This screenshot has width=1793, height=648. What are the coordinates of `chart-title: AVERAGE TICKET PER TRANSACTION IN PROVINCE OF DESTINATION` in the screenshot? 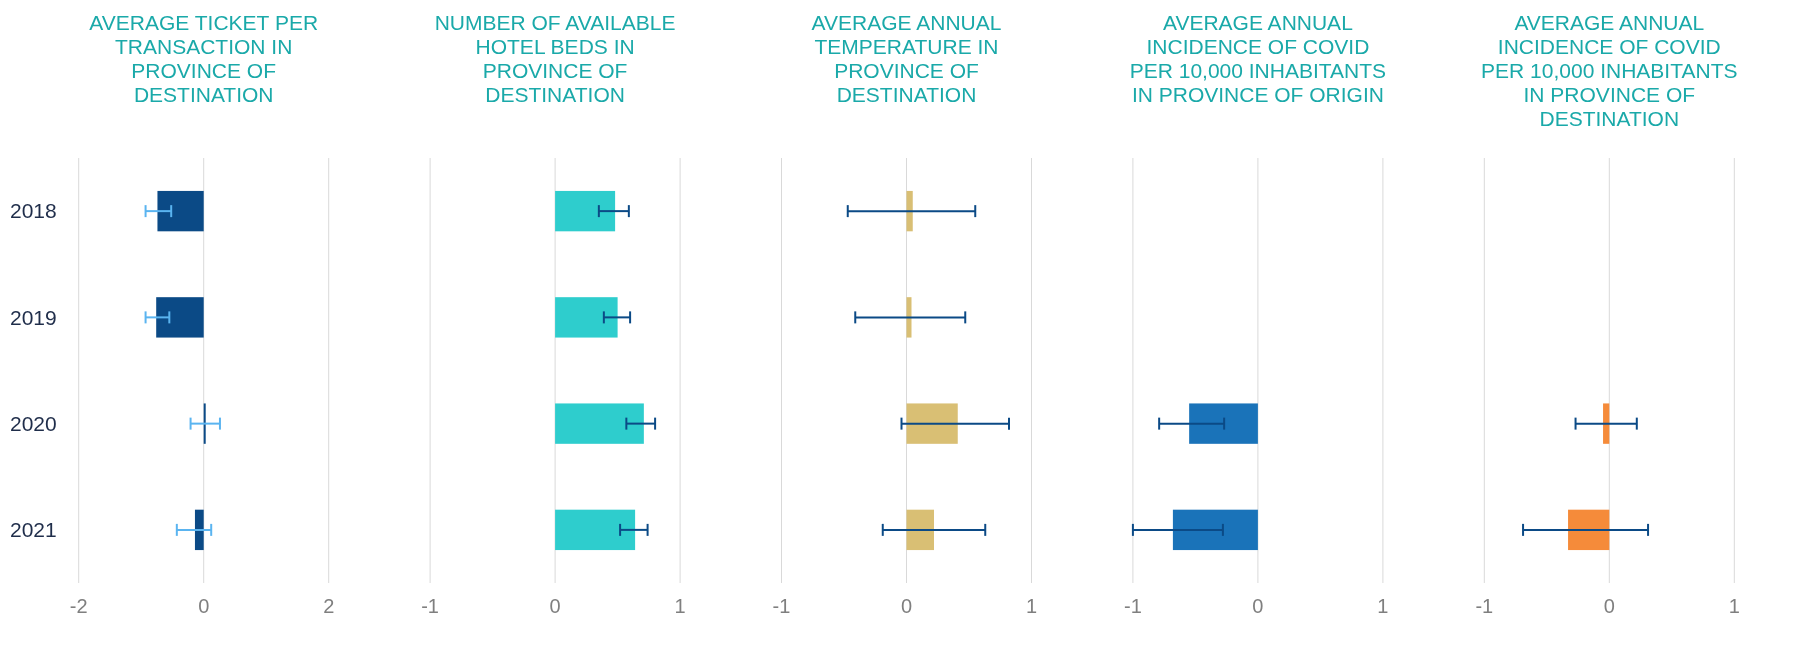 It's located at (204, 58).